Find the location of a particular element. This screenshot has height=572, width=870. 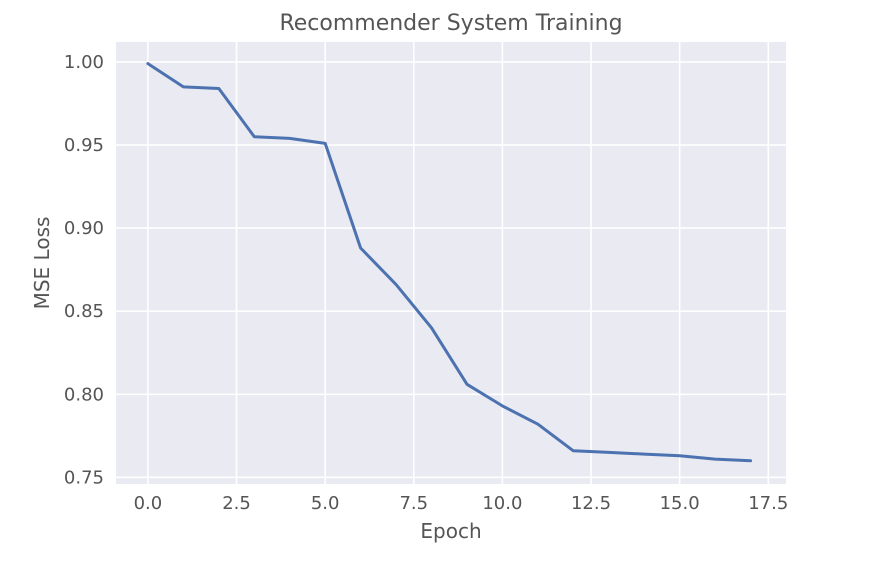

y-tick-label: 1.00 is located at coordinates (84, 62).